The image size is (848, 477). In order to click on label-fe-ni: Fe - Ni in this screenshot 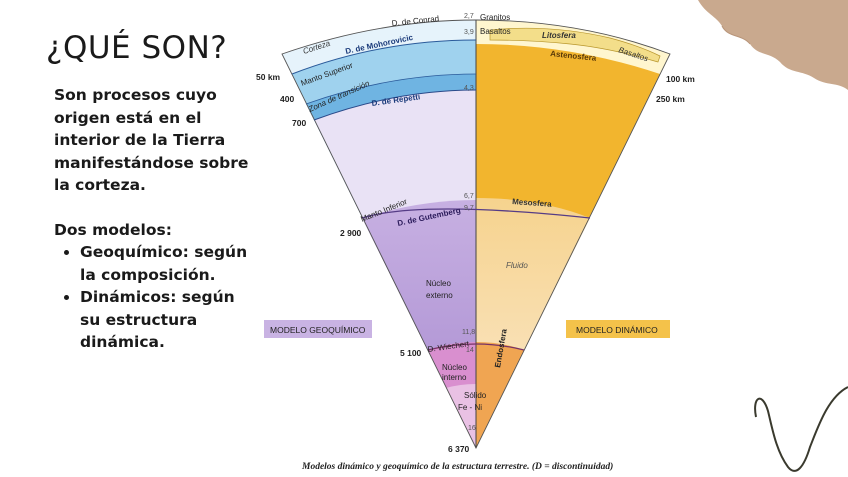, I will do `click(470, 407)`.